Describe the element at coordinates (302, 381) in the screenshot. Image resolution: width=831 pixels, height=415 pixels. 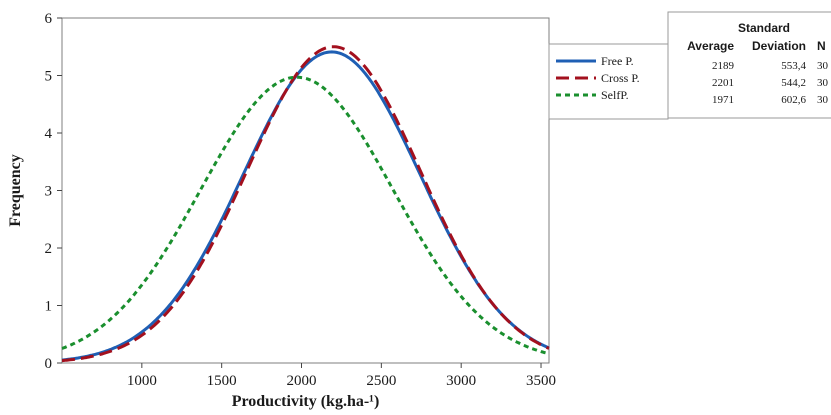
I see `x-tick-label: 2000` at that location.